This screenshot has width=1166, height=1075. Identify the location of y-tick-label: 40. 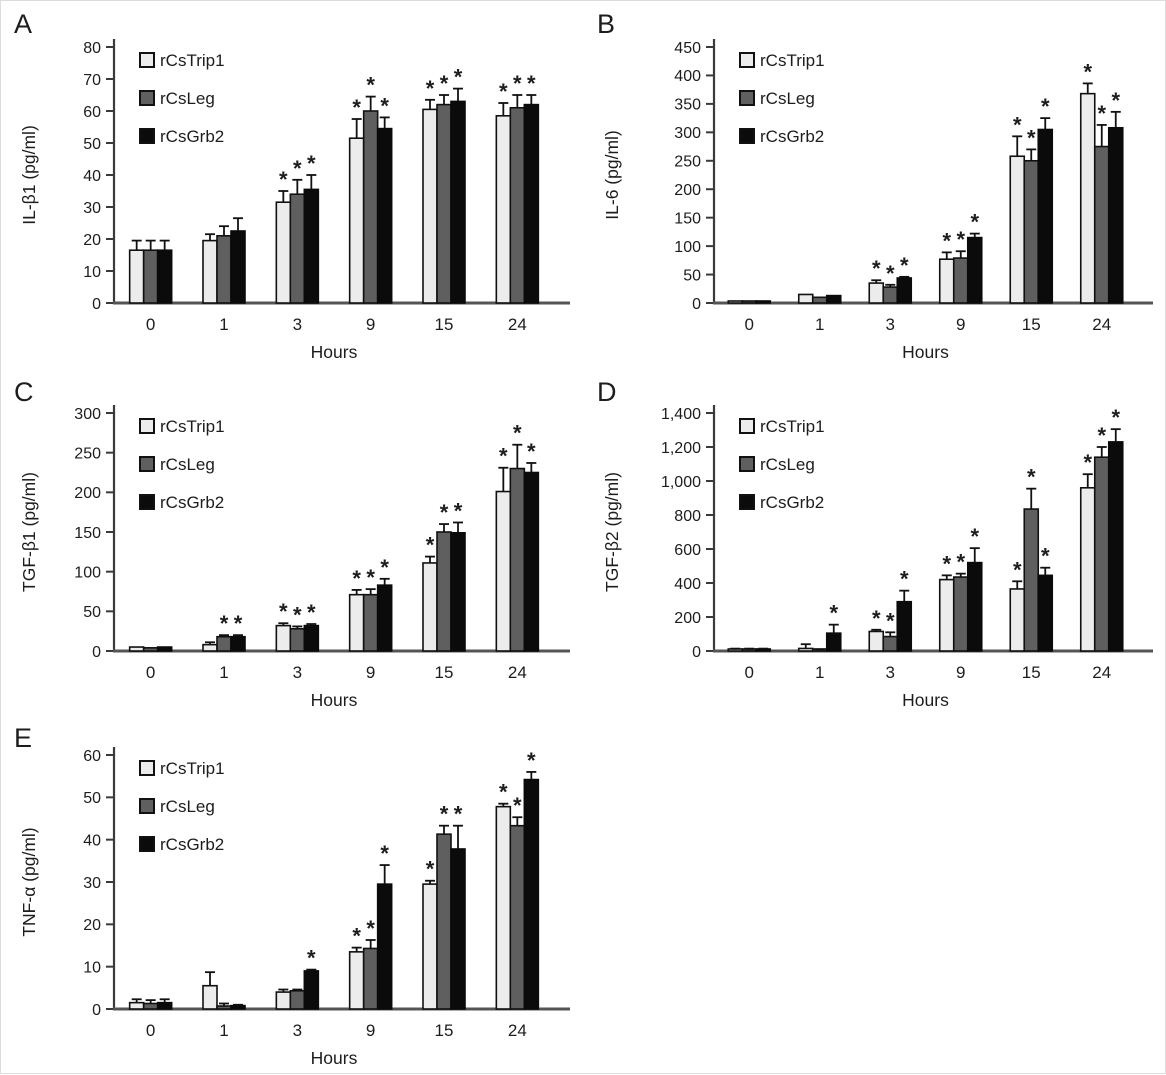
(92, 176).